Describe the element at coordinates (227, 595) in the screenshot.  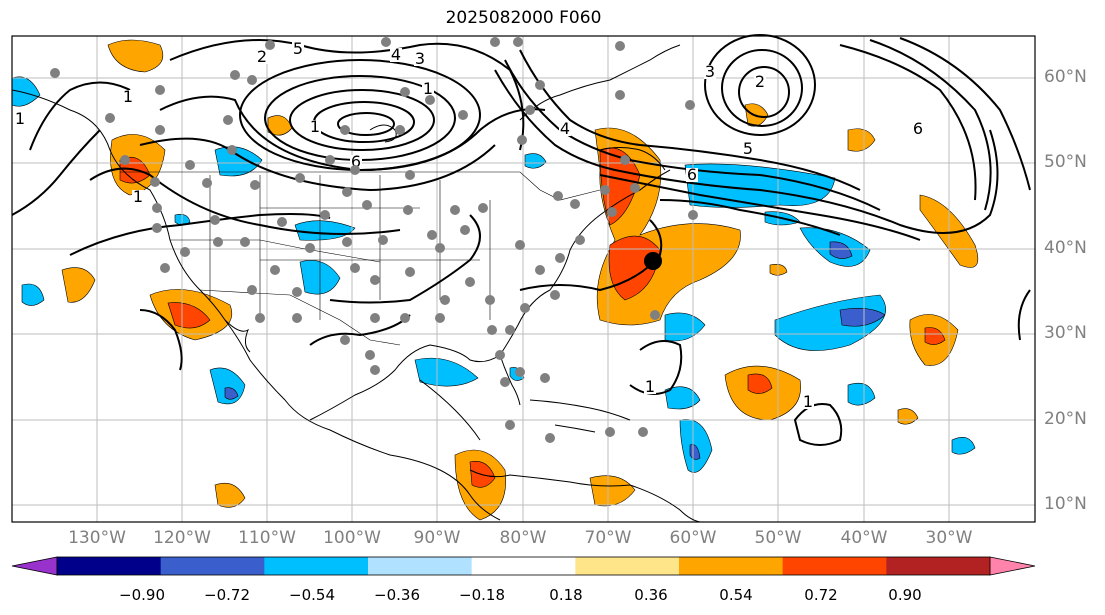
I see `colorbar-tick-label: −0.72` at that location.